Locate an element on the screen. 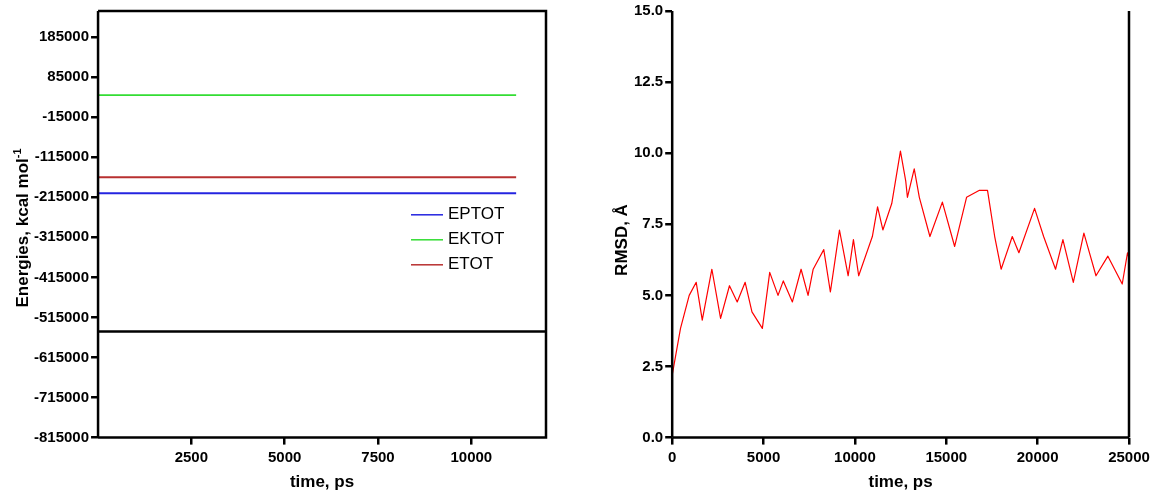 The height and width of the screenshot is (499, 1159). x-tick-label: 7500 is located at coordinates (378, 456).